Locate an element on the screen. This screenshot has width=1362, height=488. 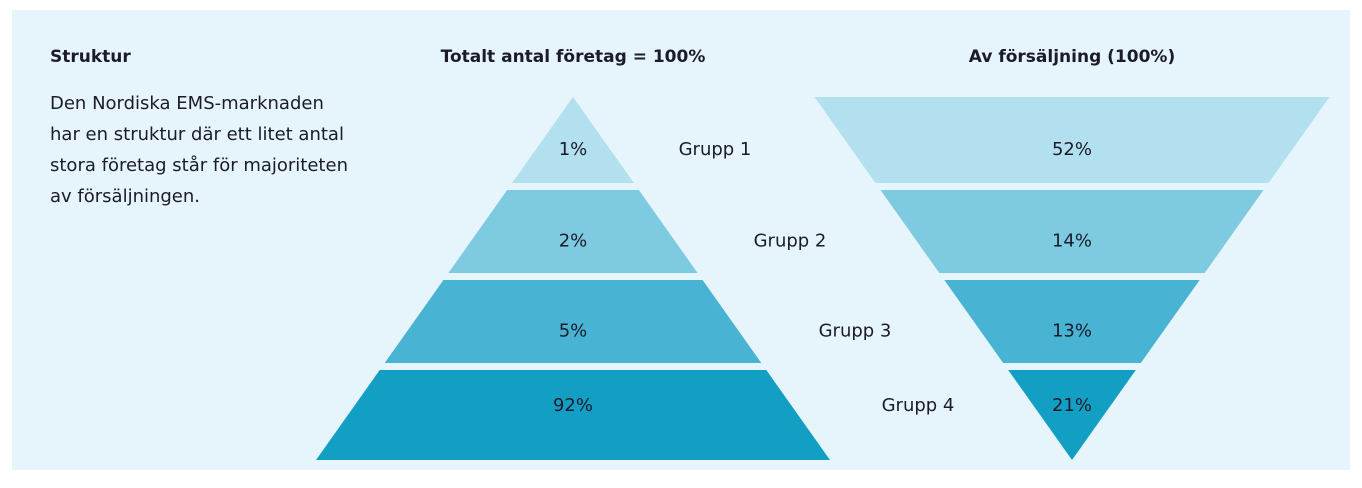
funnel-label: 52% is located at coordinates (1072, 149).